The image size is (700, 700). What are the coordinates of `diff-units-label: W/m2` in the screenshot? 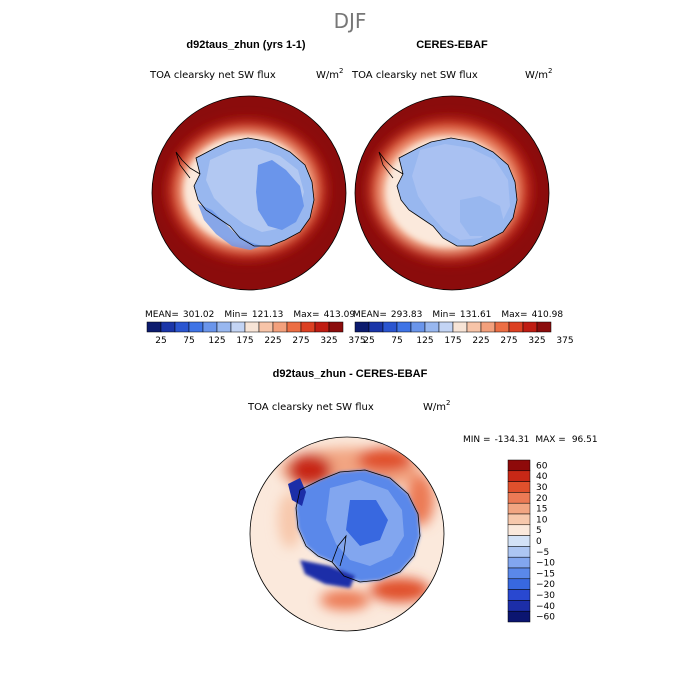 It's located at (436, 406).